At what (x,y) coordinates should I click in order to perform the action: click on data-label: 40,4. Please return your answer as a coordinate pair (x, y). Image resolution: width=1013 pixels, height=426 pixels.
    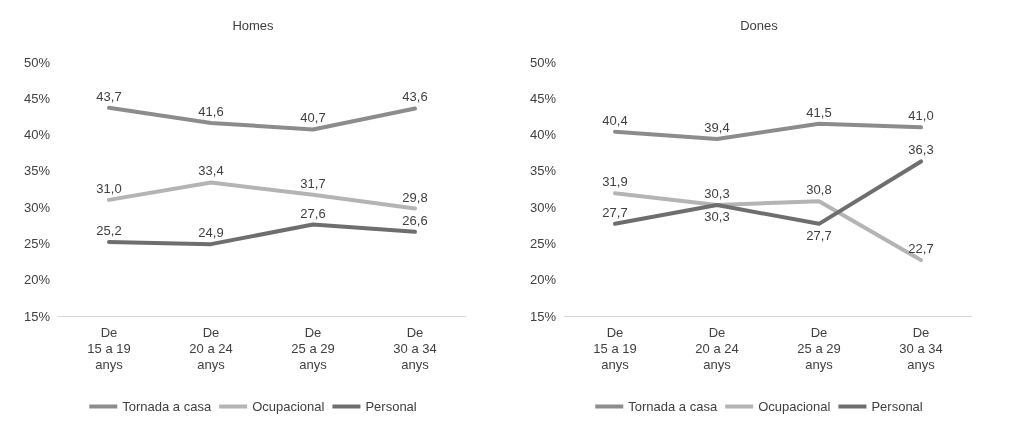
    Looking at the image, I should click on (615, 120).